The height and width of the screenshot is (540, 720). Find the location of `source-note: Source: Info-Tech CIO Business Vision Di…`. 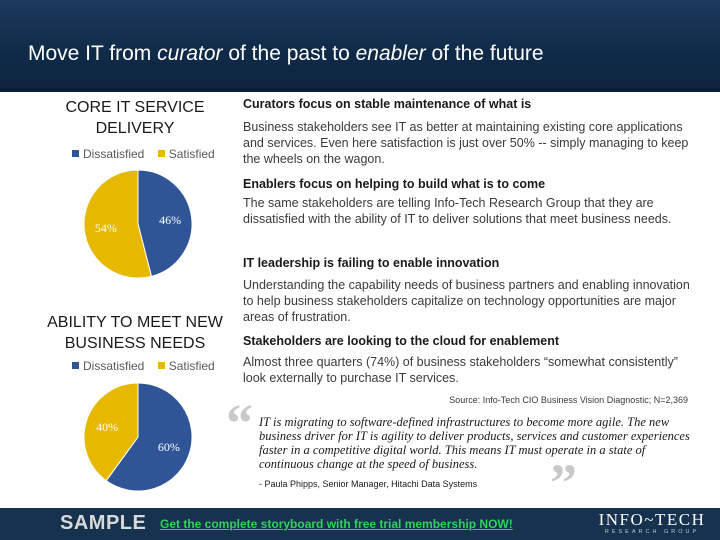

source-note: Source: Info-Tech CIO Business Vision Di… is located at coordinates (568, 400).